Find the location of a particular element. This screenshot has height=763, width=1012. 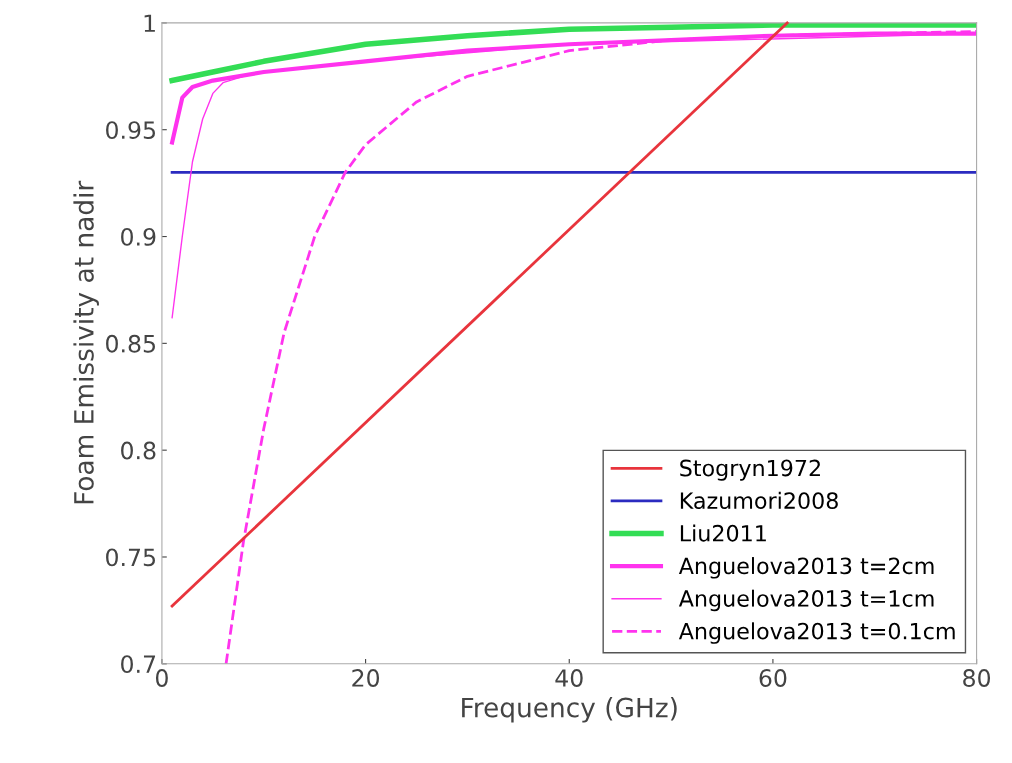

y-tick-label: 0.9 is located at coordinates (138, 236).